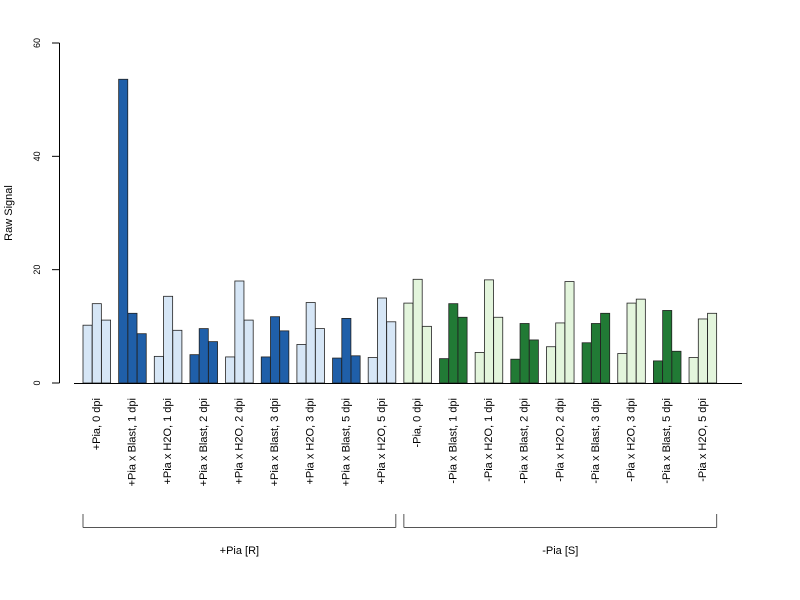 The image size is (800, 600). I want to click on x-tick-label: -Pia x Blast, 2 dpi, so click(525, 441).